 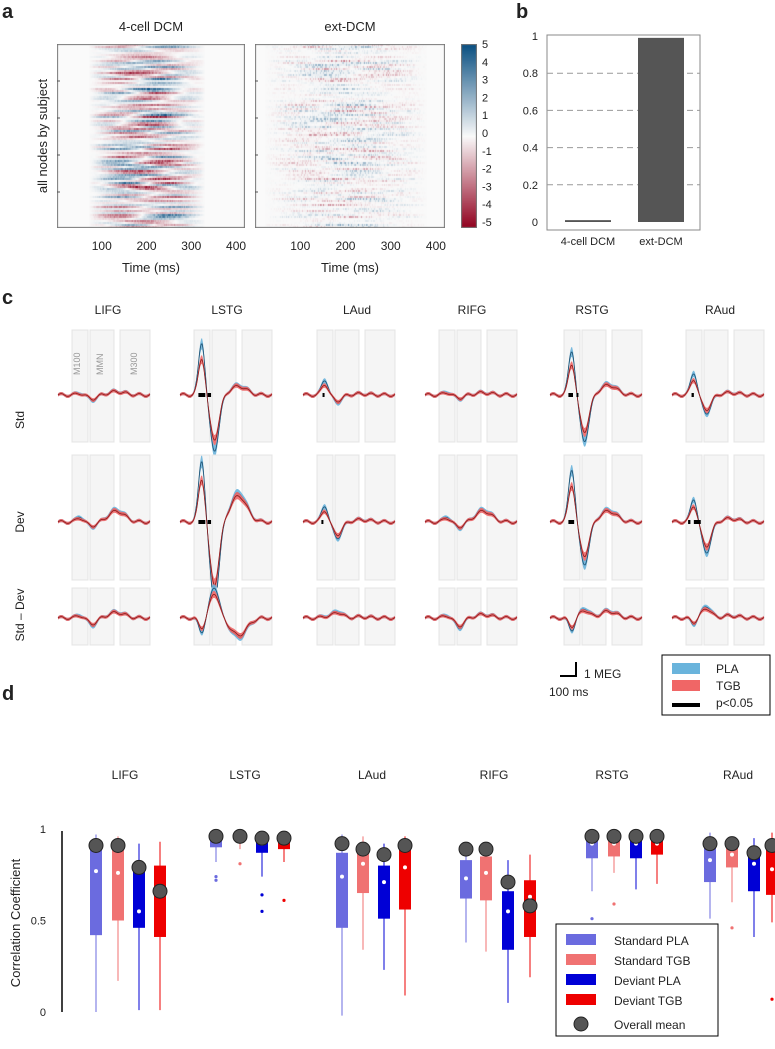 What do you see at coordinates (581, 1024) in the screenshot?
I see `legend-mean-marker` at bounding box center [581, 1024].